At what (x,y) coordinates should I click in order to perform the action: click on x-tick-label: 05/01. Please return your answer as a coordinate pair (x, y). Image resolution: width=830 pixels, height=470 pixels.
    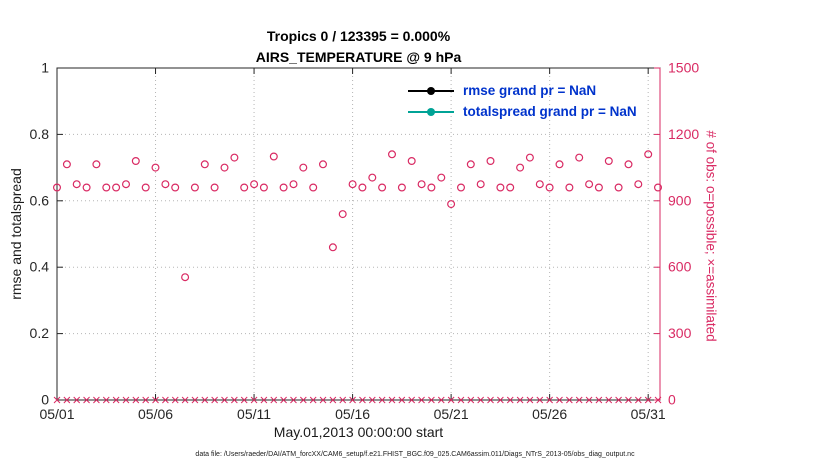
    Looking at the image, I should click on (56, 414).